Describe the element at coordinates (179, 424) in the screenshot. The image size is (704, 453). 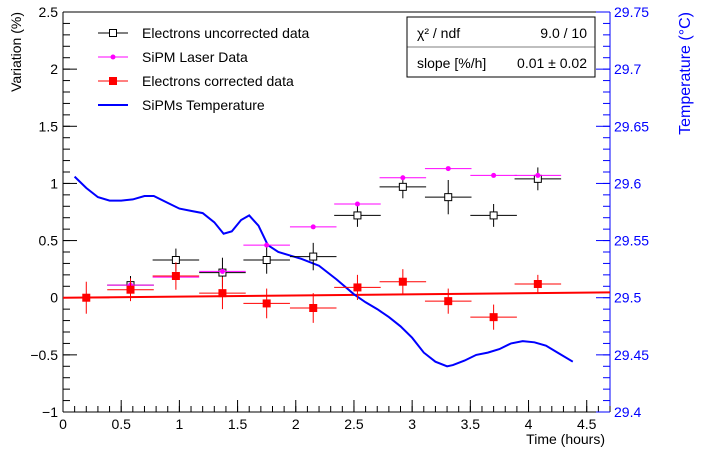
I see `x-tick-label: 1` at that location.